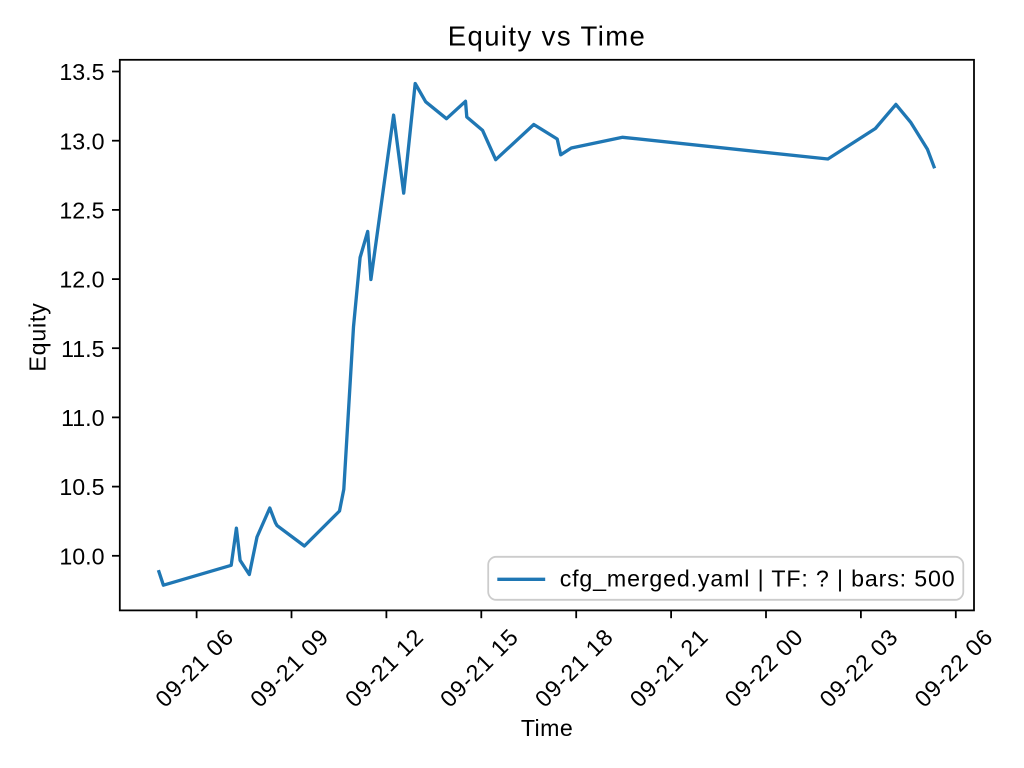  I want to click on svg-text: 13.5, so click(81, 72).